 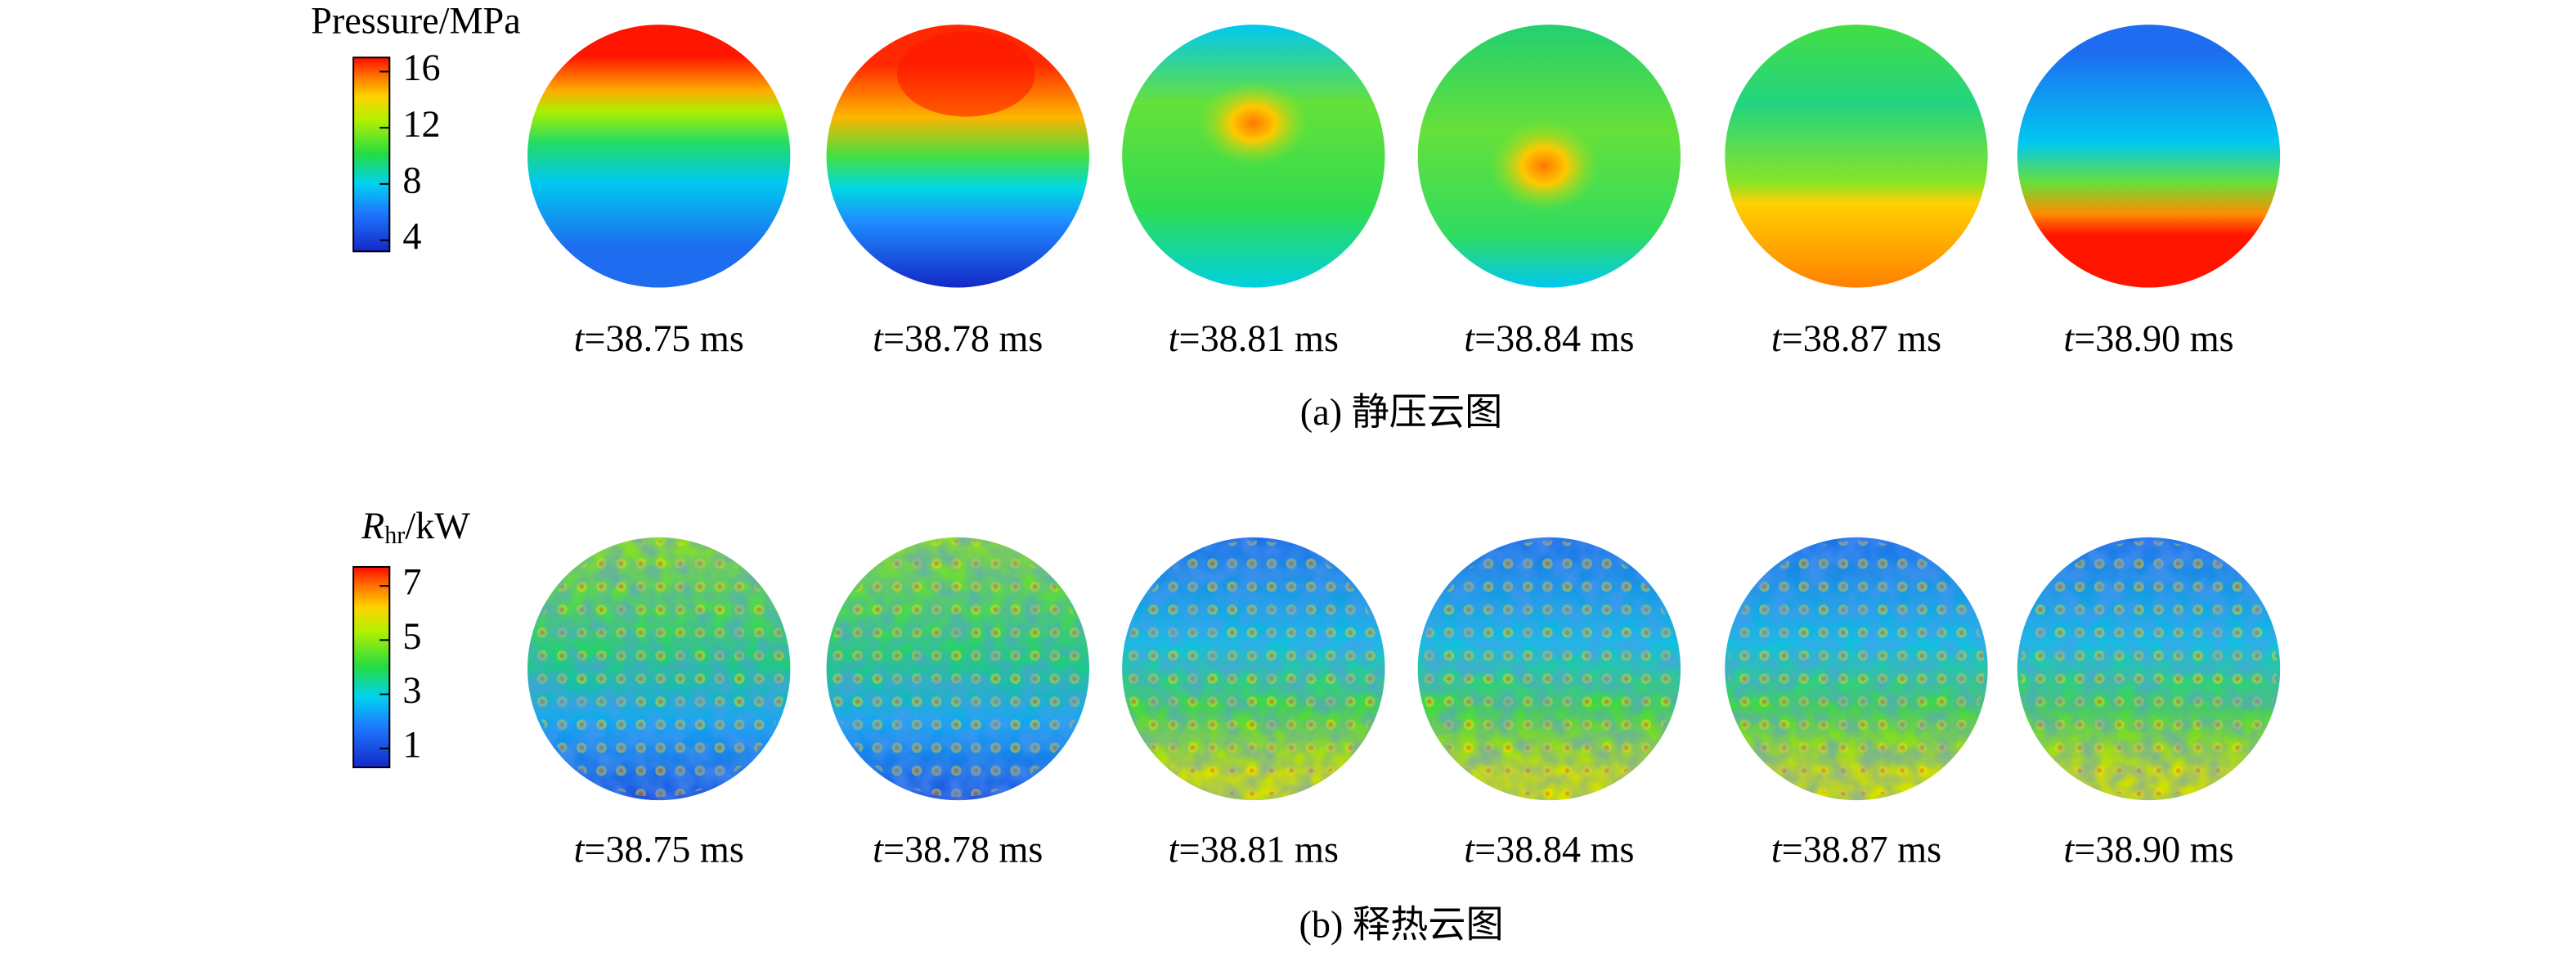 What do you see at coordinates (411, 690) in the screenshot?
I see `tick-label: 3` at bounding box center [411, 690].